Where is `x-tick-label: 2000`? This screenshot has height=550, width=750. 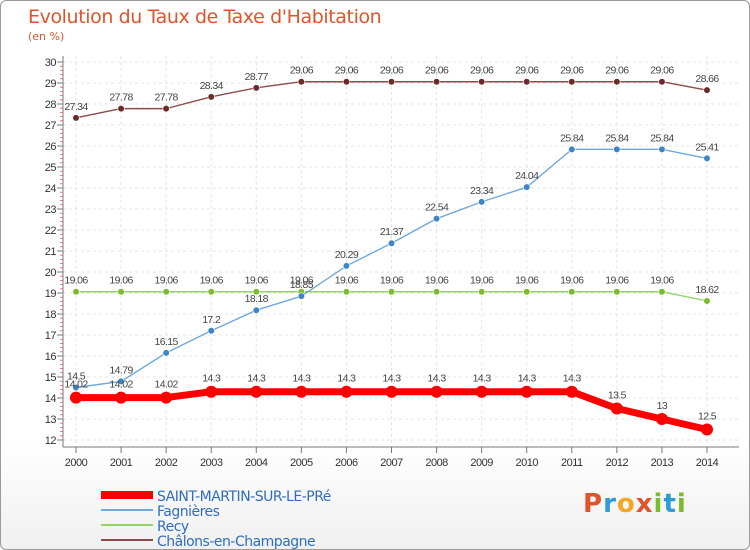 x-tick-label: 2000 is located at coordinates (76, 463).